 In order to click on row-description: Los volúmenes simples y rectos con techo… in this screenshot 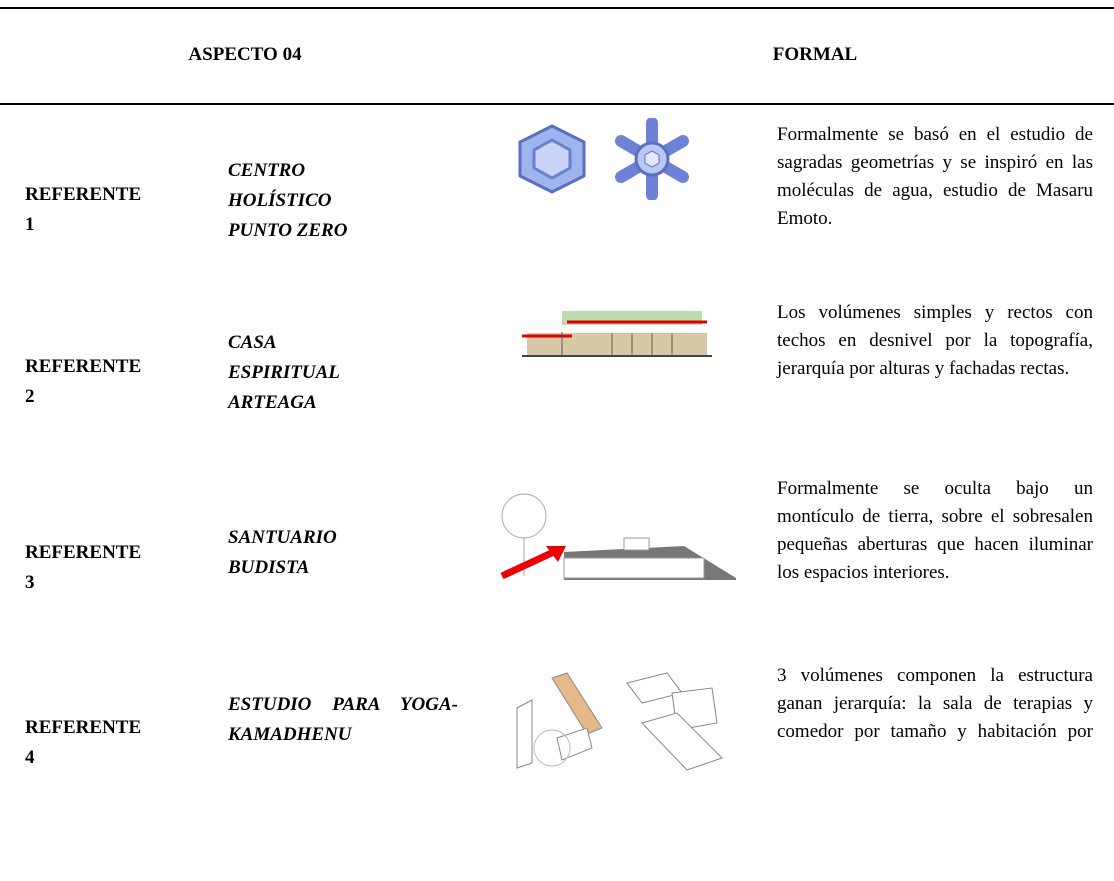, I will do `click(935, 340)`.